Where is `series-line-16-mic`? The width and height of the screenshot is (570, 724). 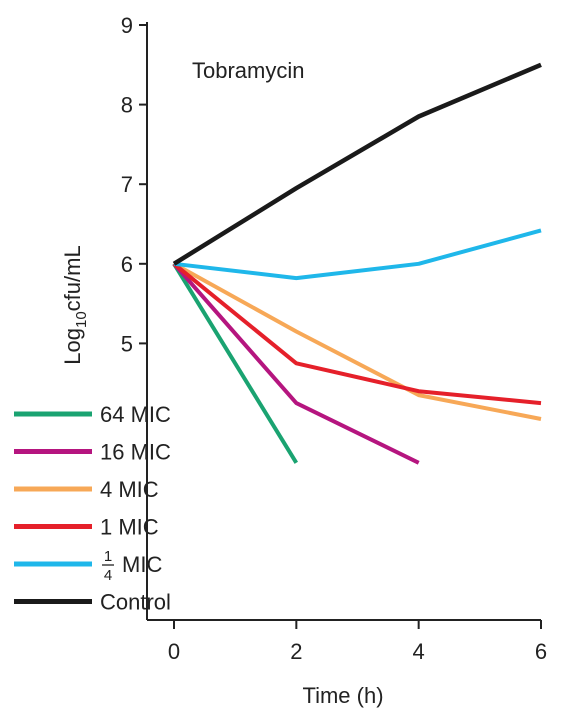
series-line-16-mic is located at coordinates (296, 363).